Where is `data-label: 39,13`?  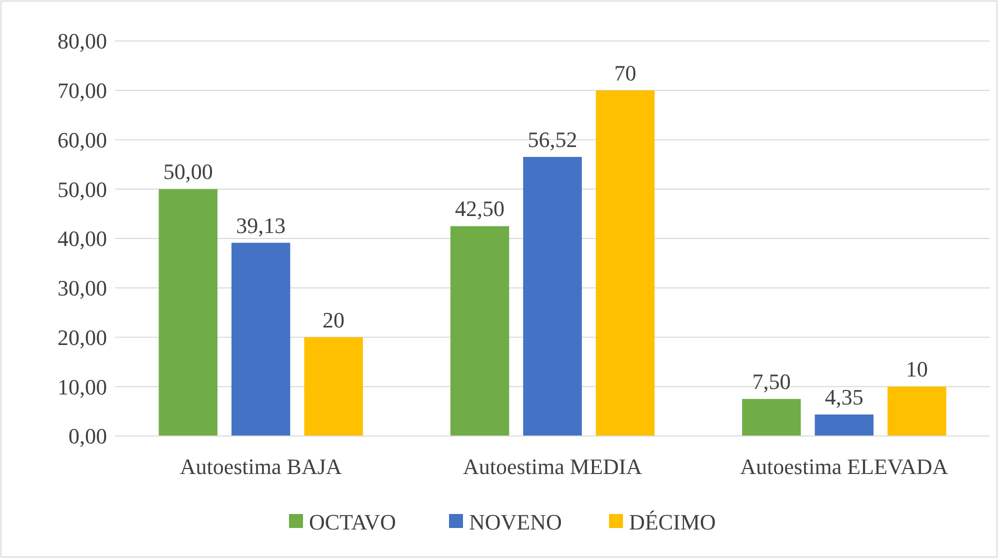 data-label: 39,13 is located at coordinates (261, 225).